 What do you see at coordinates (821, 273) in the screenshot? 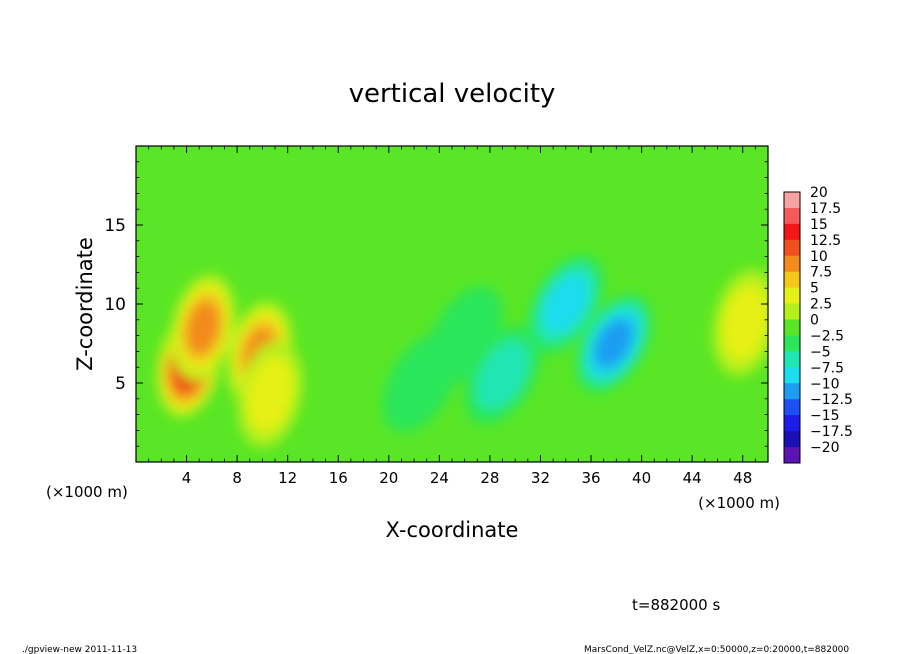
I see `colorbar-label: 7.5` at bounding box center [821, 273].